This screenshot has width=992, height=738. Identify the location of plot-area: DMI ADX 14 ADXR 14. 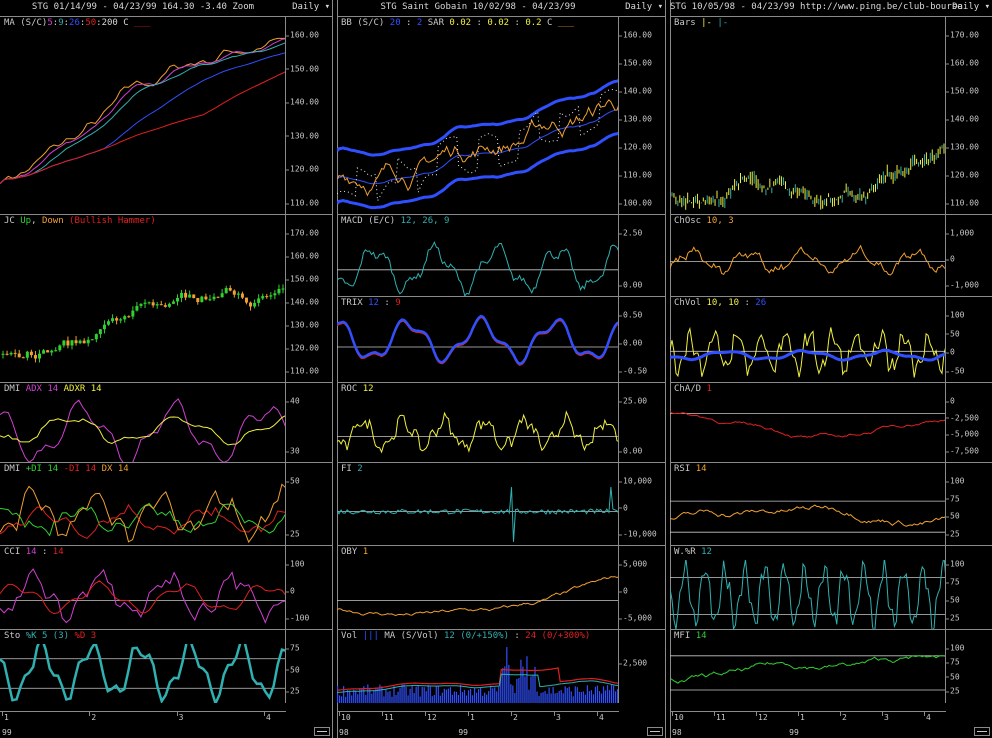
(143, 423).